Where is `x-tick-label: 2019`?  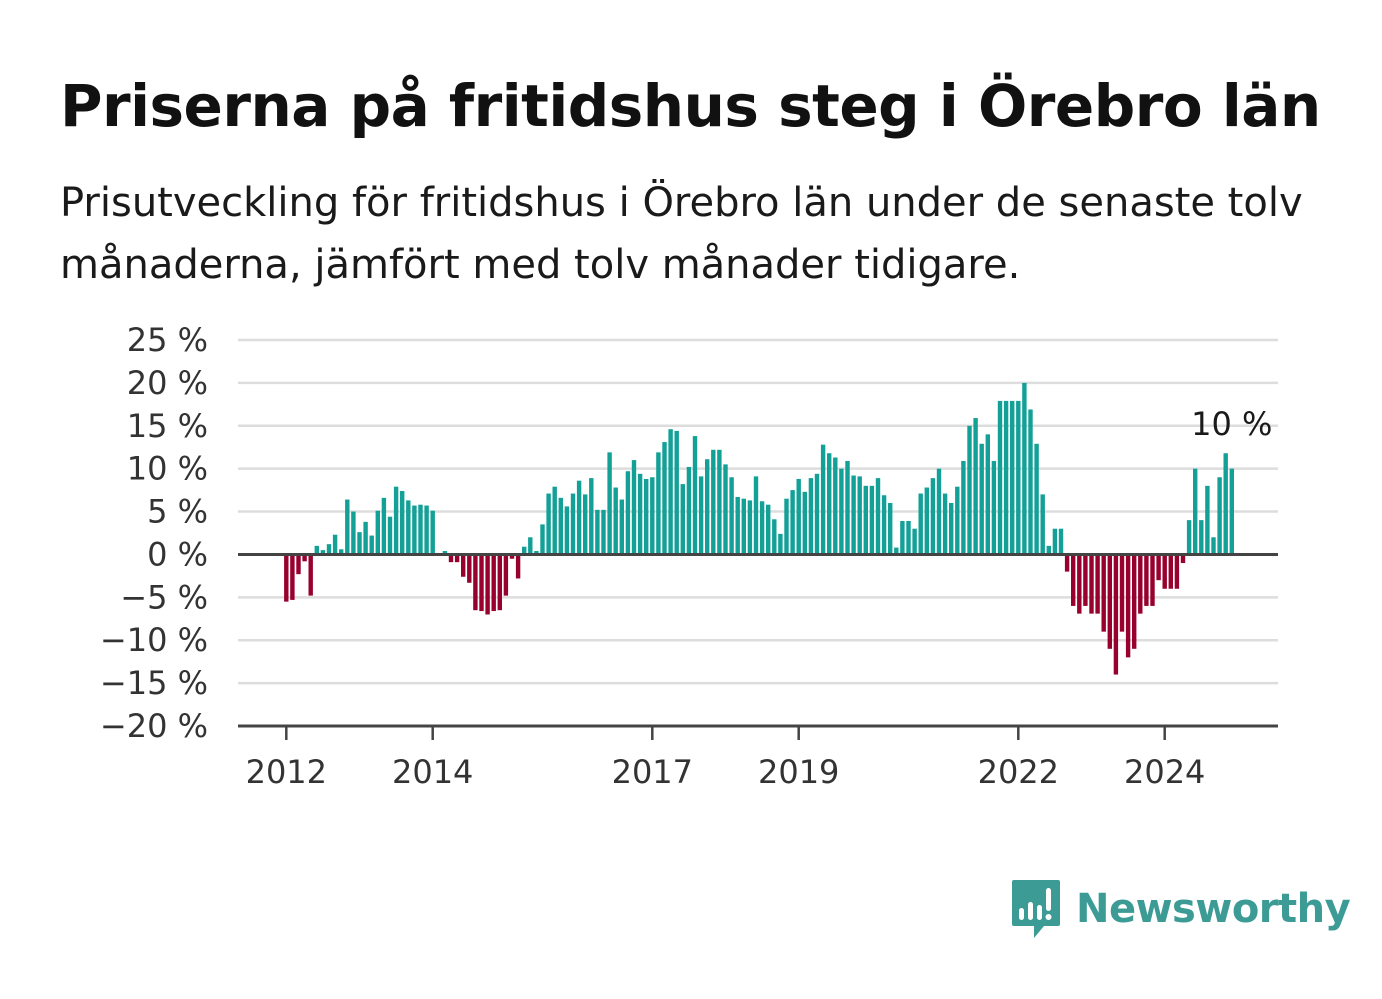
x-tick-label: 2019 is located at coordinates (798, 772).